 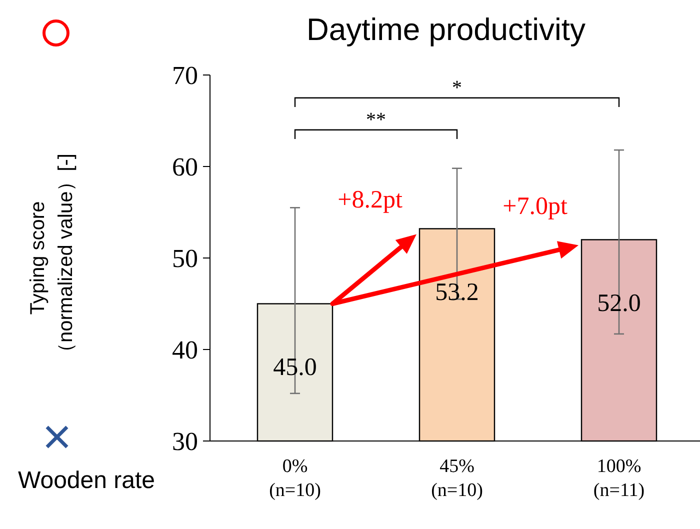 What do you see at coordinates (535, 206) in the screenshot?
I see `annotation: +7.0pt` at bounding box center [535, 206].